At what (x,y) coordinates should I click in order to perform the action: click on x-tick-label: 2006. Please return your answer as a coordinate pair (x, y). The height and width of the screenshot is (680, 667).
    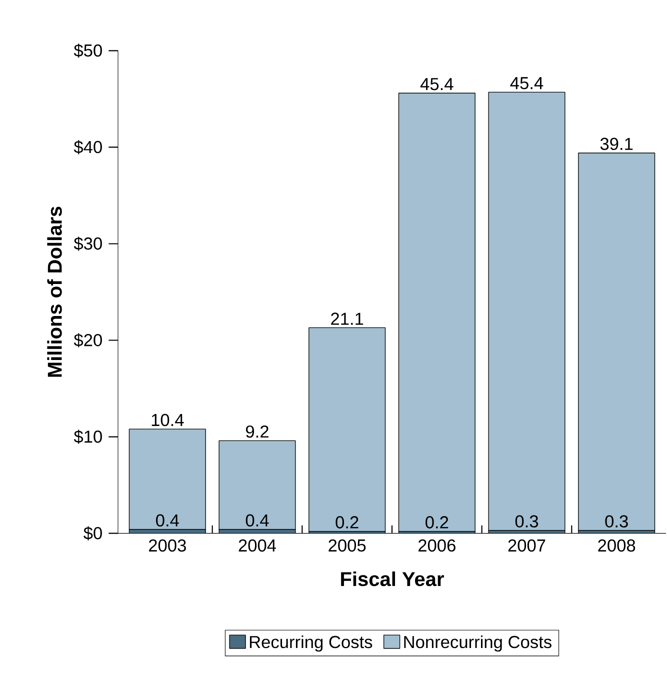
    Looking at the image, I should click on (437, 545).